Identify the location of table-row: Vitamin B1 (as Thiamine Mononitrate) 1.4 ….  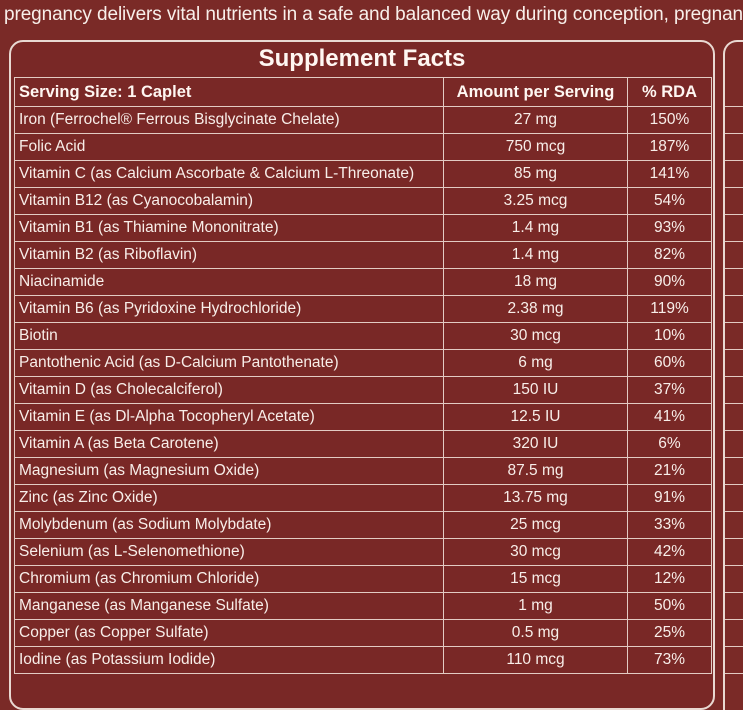
(363, 228).